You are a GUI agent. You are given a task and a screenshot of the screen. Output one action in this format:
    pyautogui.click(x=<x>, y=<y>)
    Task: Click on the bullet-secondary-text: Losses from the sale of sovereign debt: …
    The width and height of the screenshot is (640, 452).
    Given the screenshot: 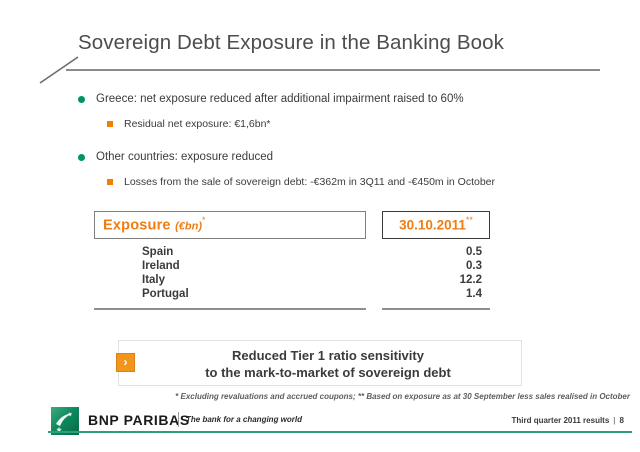 What is the action you would take?
    pyautogui.click(x=310, y=182)
    